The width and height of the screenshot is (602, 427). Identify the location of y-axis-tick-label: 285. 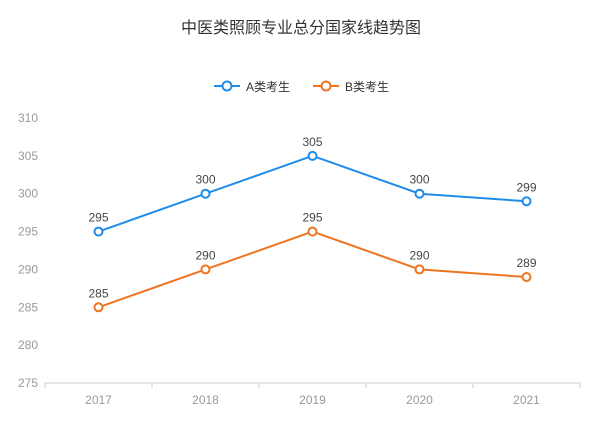
(28, 307).